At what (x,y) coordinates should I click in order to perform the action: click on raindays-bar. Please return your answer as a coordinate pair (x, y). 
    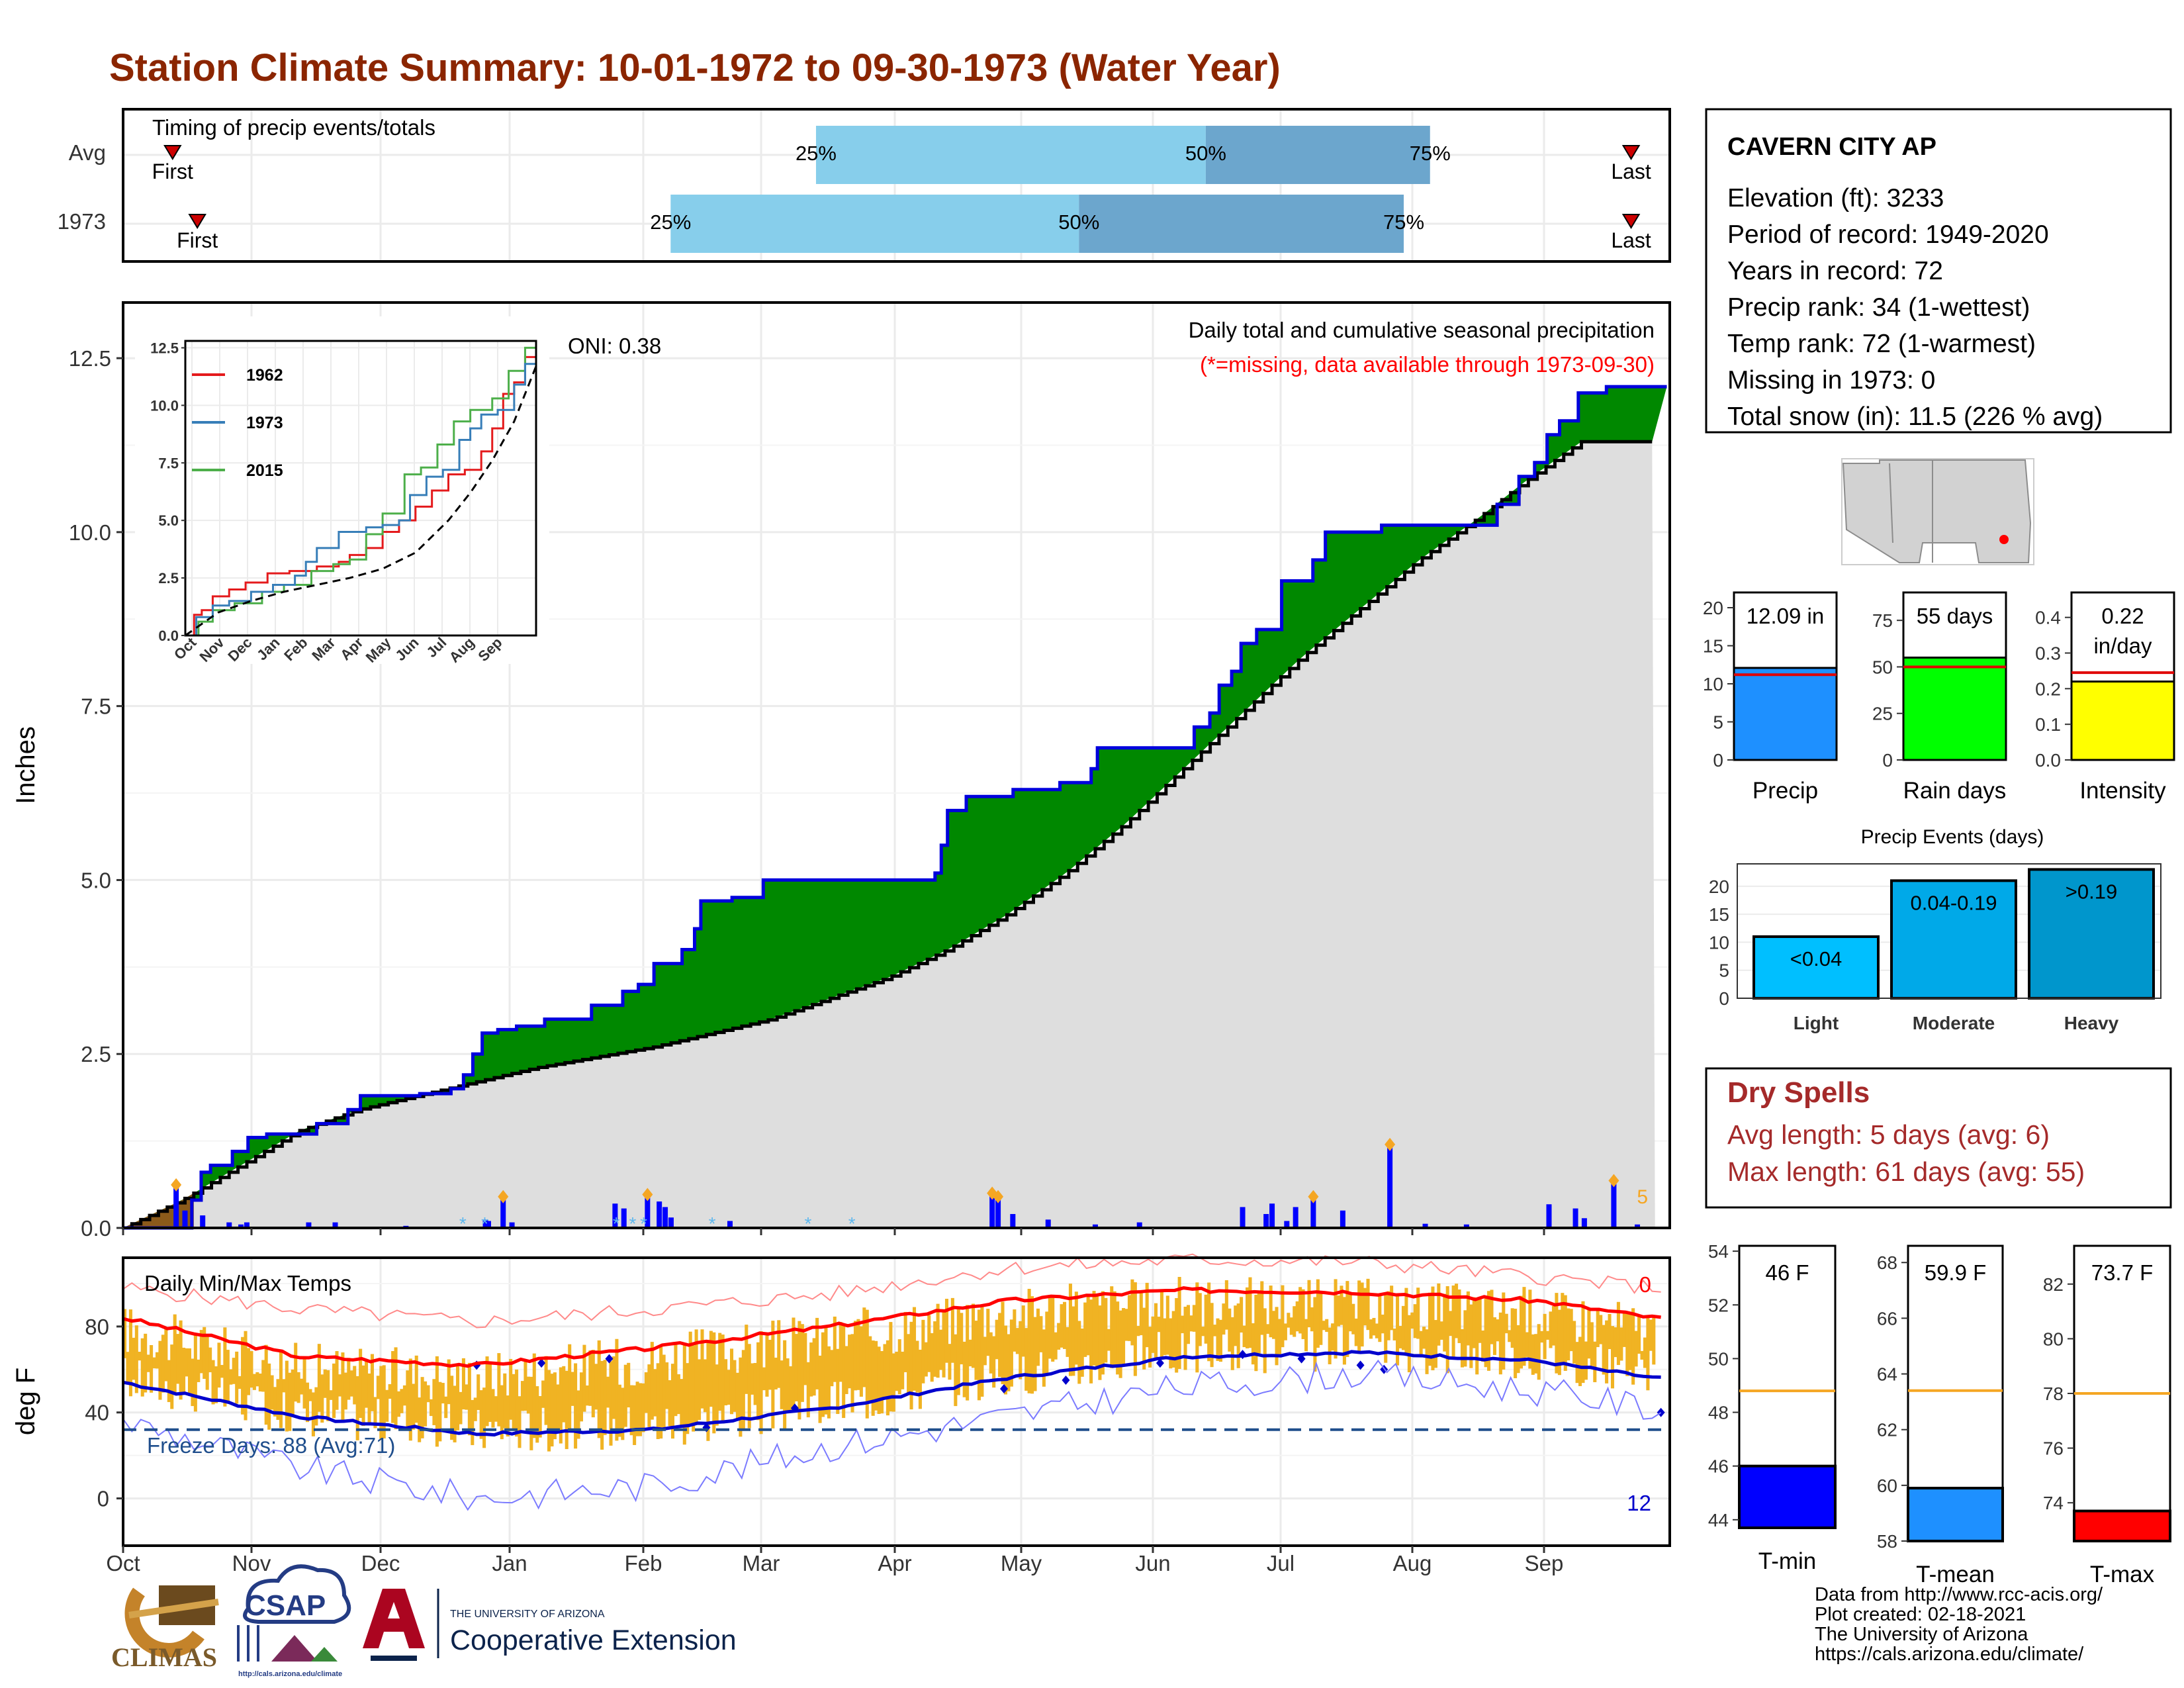
    Looking at the image, I should click on (1954, 708).